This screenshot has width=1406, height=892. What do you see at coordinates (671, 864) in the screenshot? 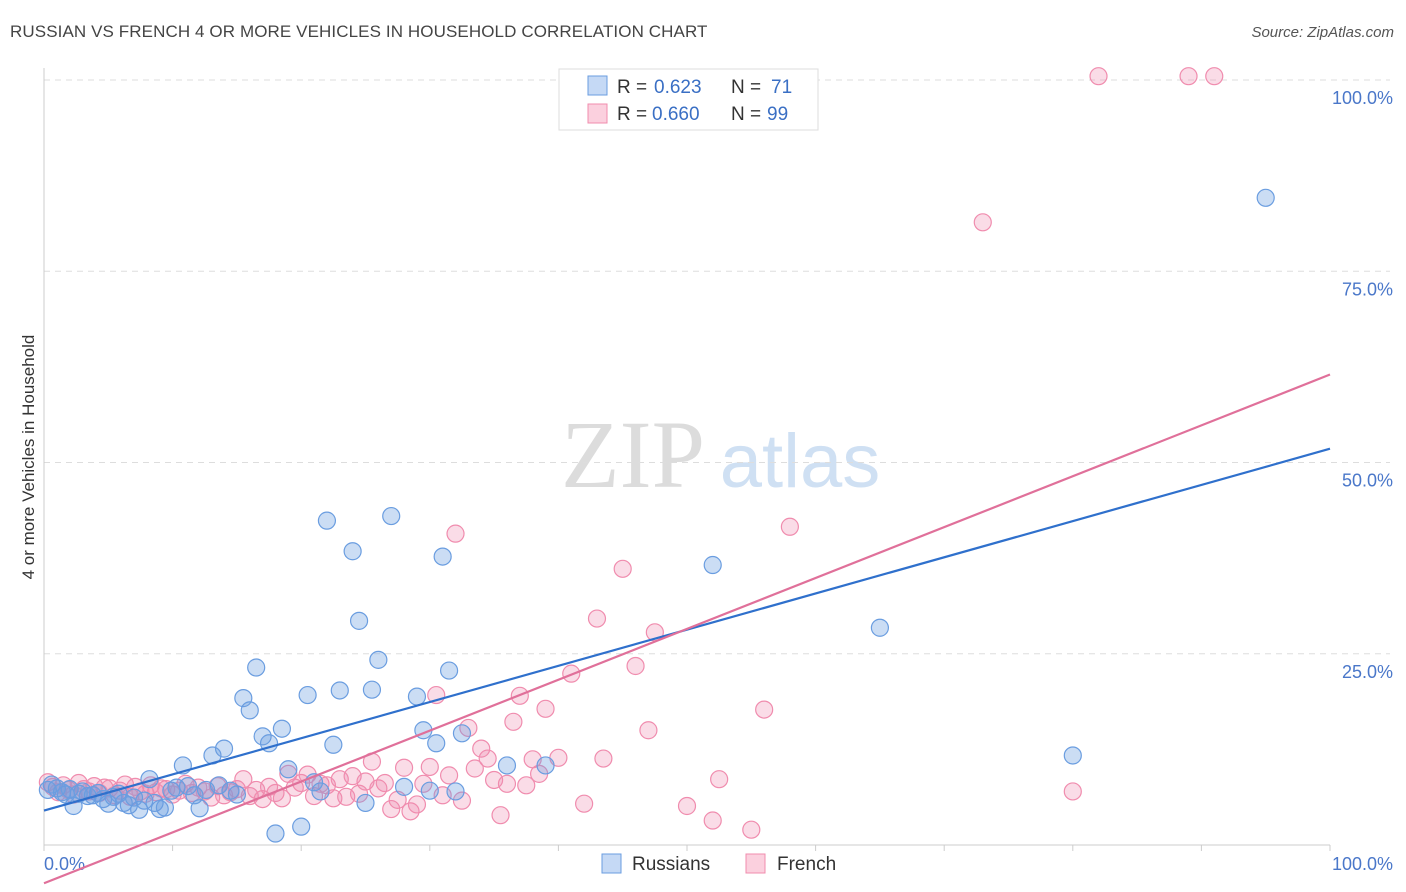
I see `bottom-legend-russians: Russians` at bounding box center [671, 864].